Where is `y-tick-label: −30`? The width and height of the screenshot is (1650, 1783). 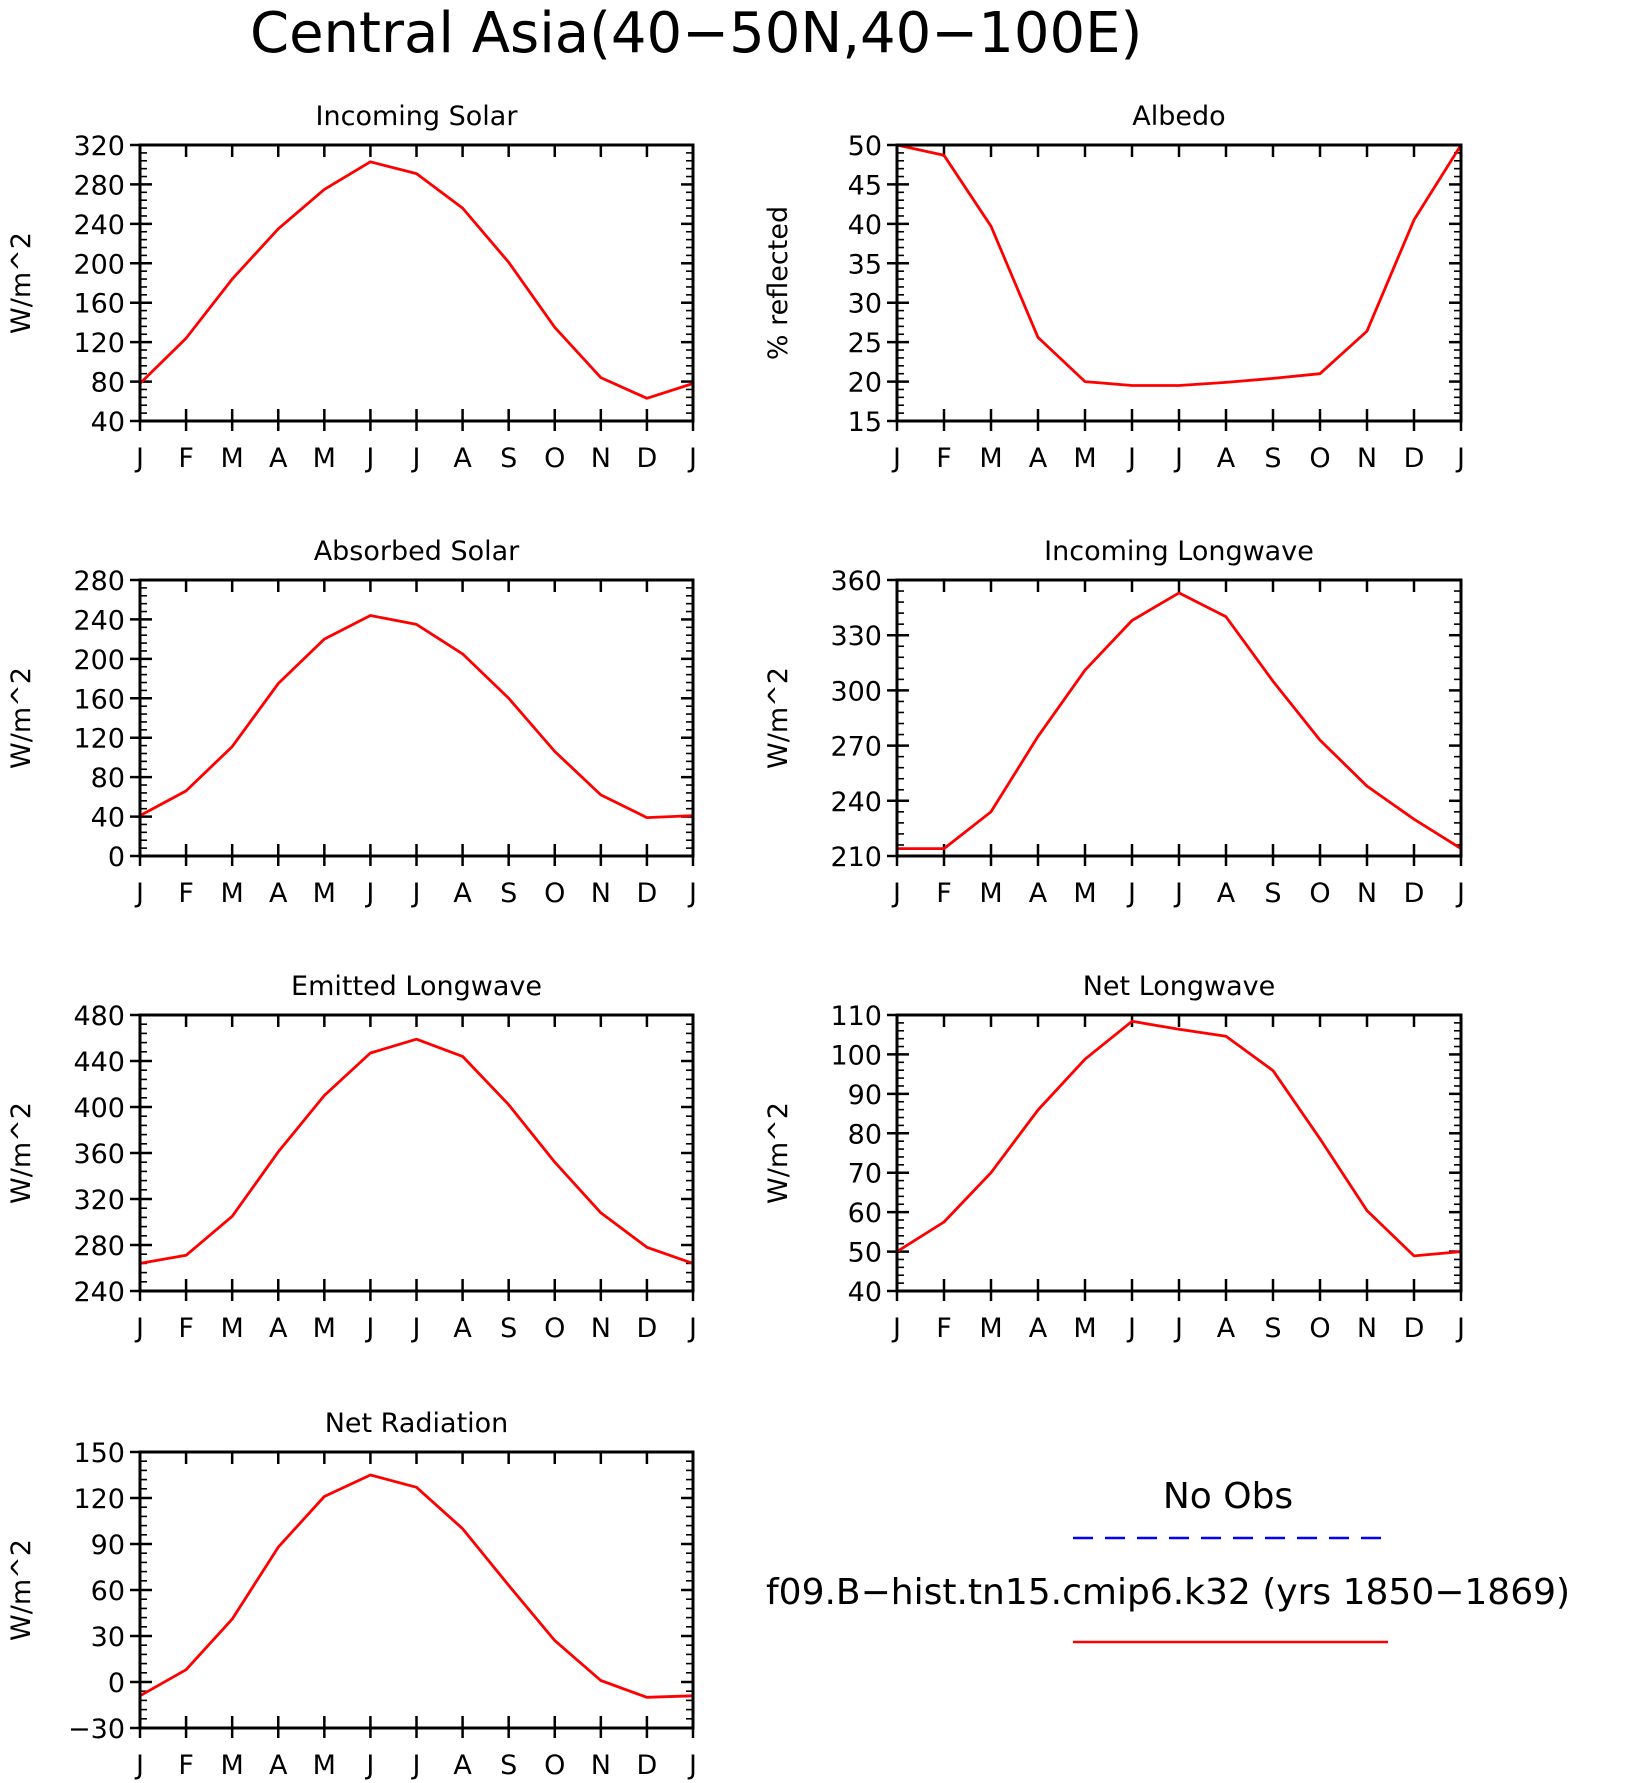
y-tick-label: −30 is located at coordinates (96, 1729).